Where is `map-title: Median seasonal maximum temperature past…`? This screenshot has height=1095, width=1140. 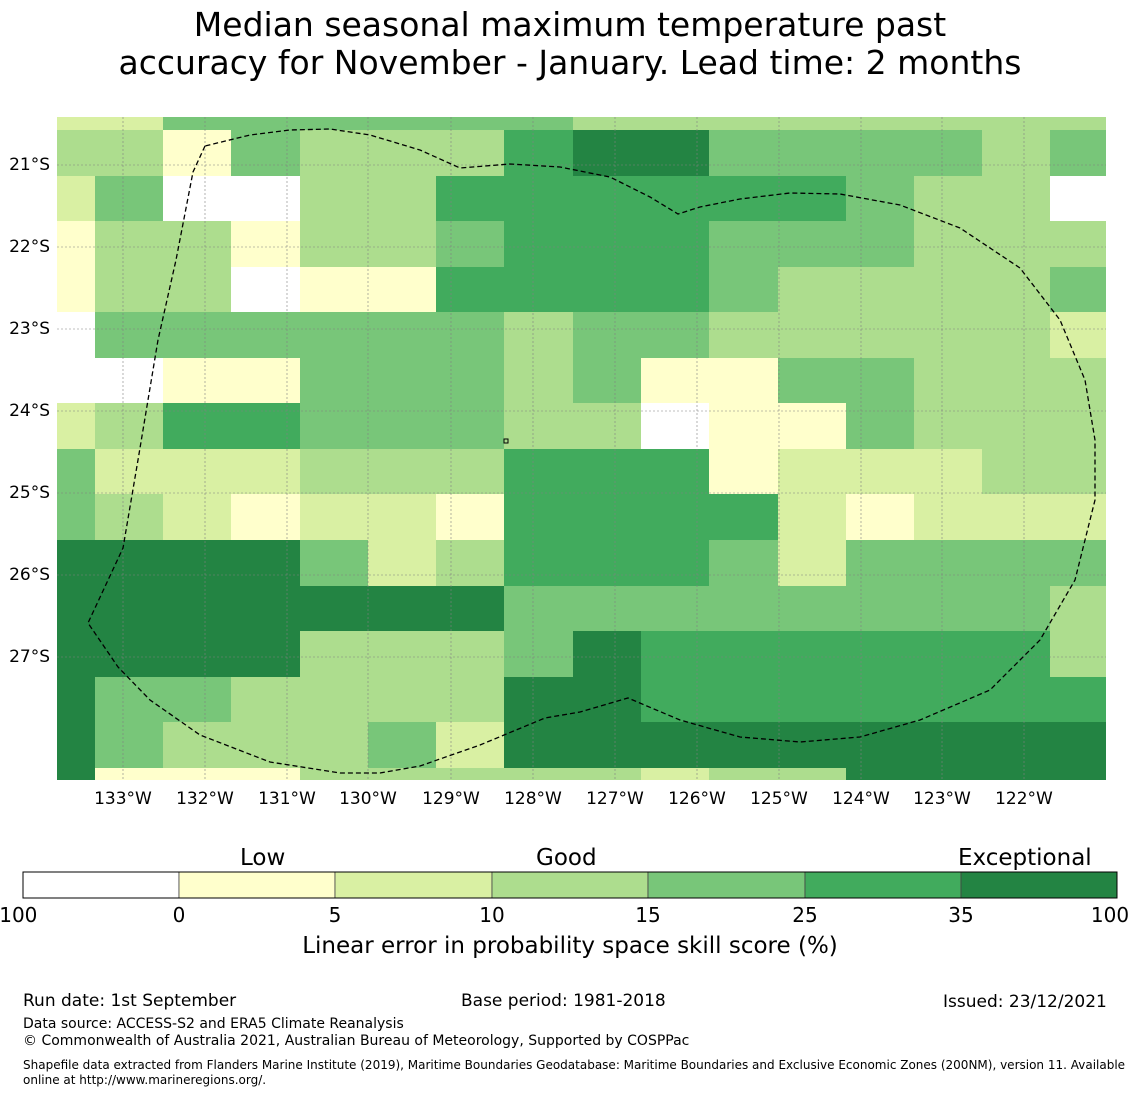 map-title: Median seasonal maximum temperature past… is located at coordinates (570, 44).